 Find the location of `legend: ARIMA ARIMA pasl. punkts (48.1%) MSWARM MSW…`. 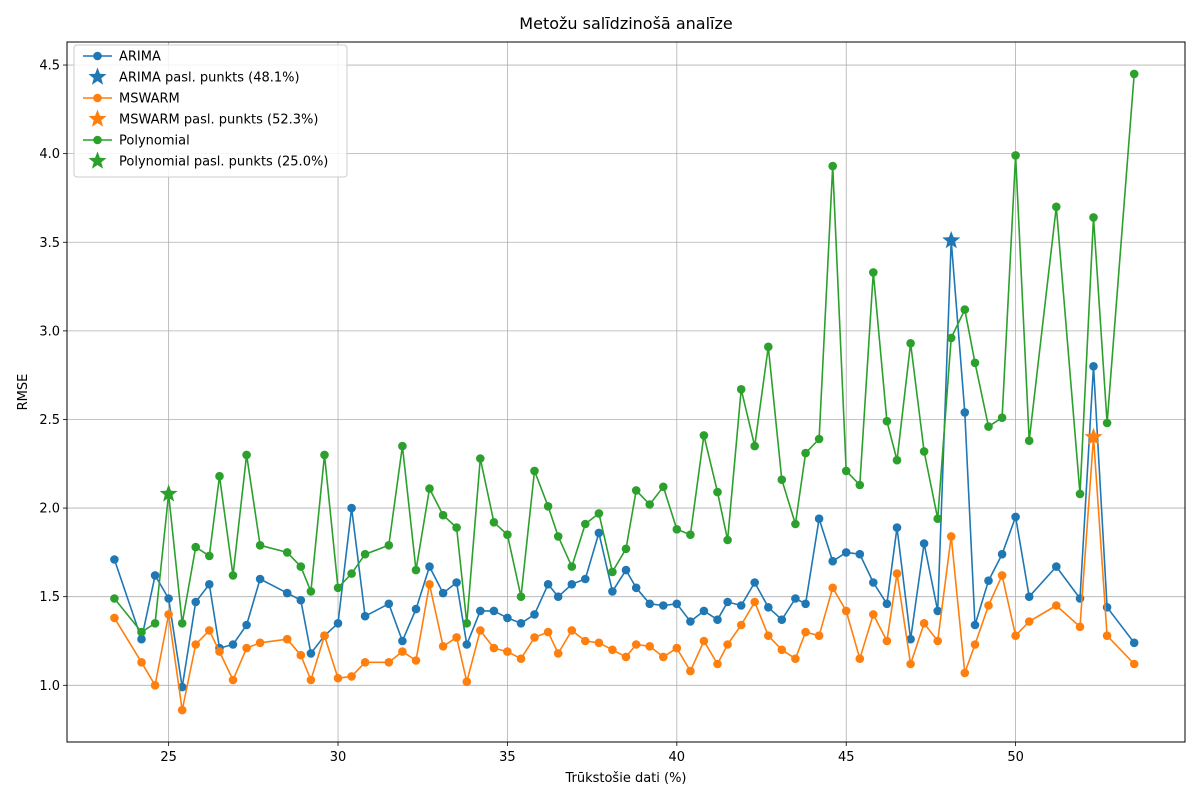

legend: ARIMA ARIMA pasl. punkts (48.1%) MSWARM MSW… is located at coordinates (210, 111).